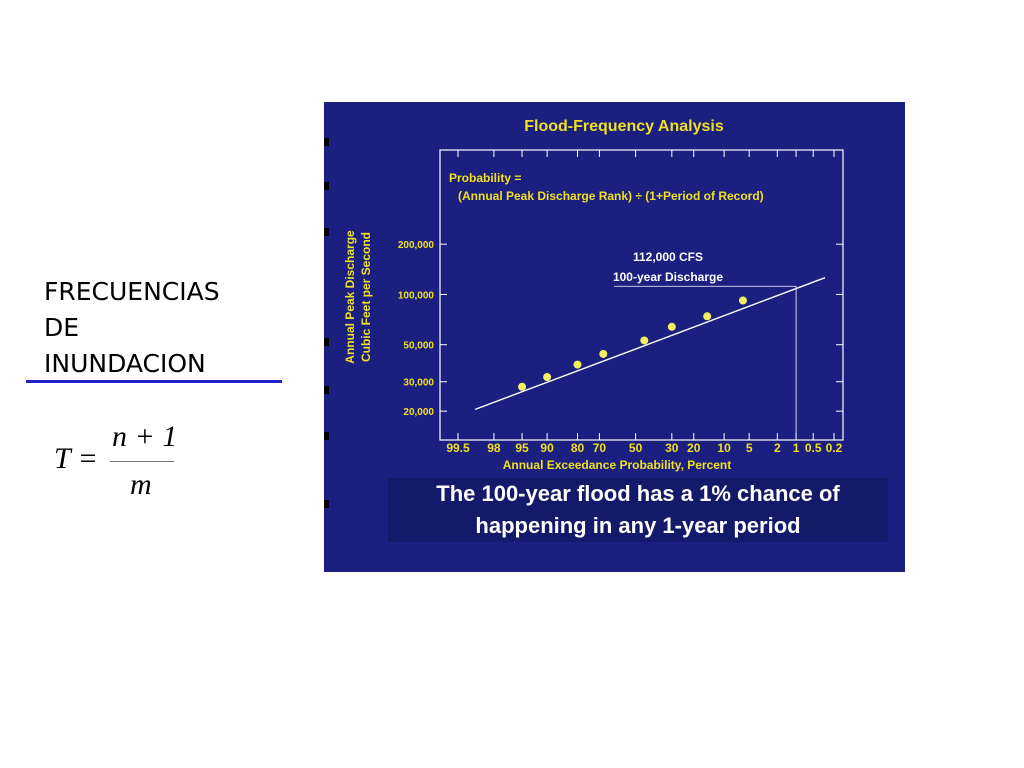 The image size is (1024, 768). What do you see at coordinates (145, 436) in the screenshot?
I see `formula-numerator: n + 1` at bounding box center [145, 436].